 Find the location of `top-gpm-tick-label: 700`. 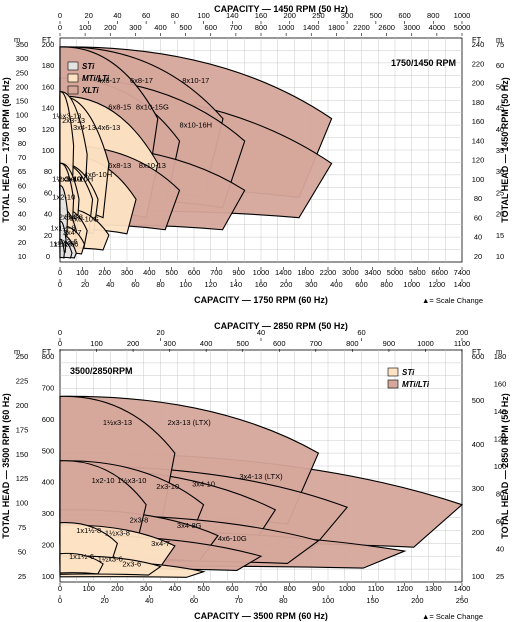

top-gpm-tick-label: 700 is located at coordinates (316, 343).